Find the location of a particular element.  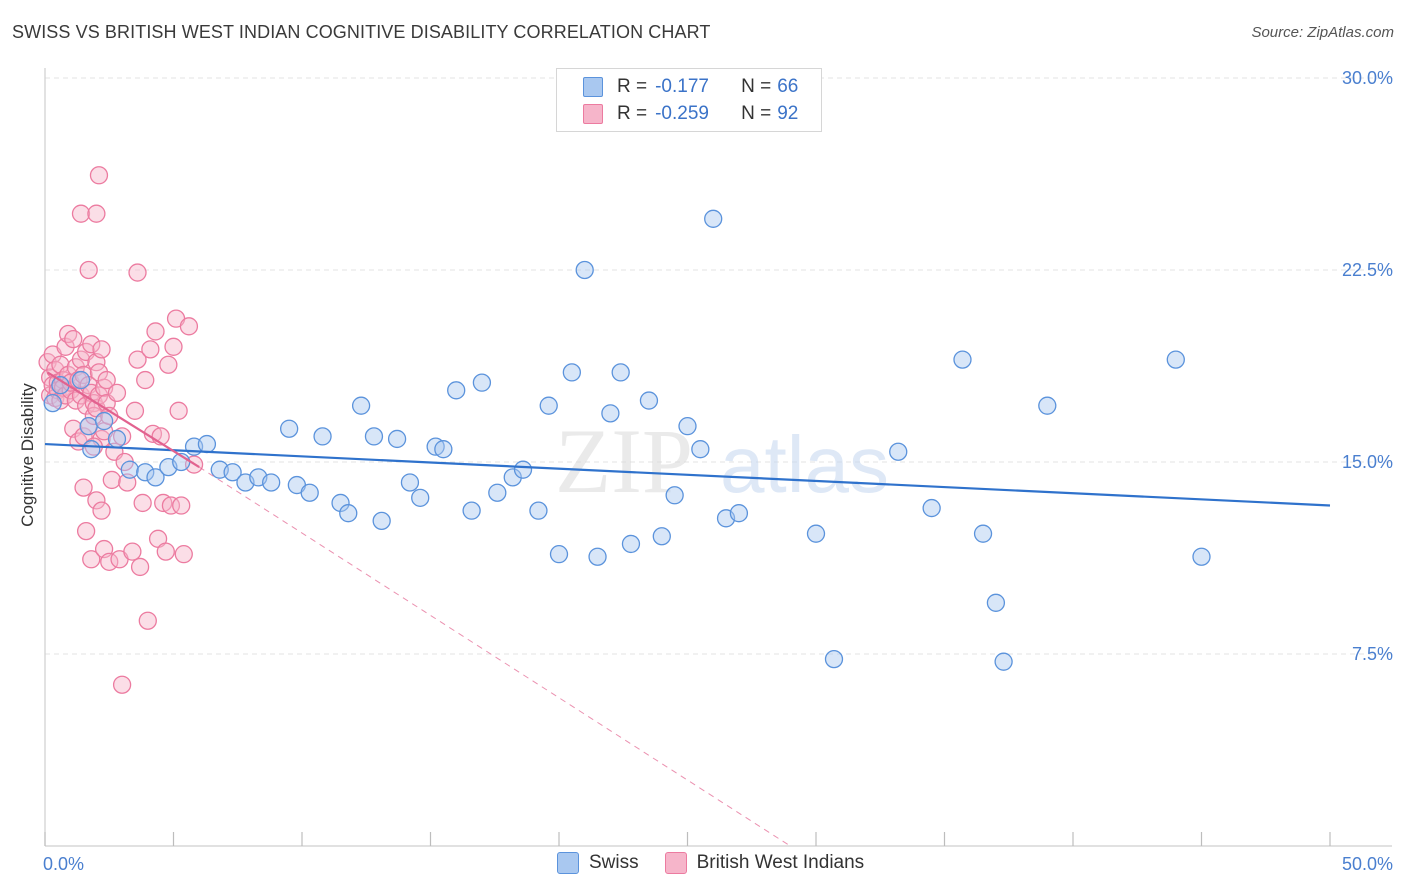

y-axis-label: Cognitive Disability is located at coordinates (27, 455).